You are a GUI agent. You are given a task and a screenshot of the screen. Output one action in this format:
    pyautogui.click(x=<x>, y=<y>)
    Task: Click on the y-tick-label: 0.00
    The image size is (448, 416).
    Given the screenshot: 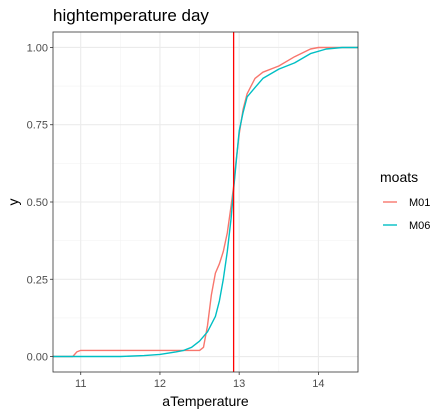 What is the action you would take?
    pyautogui.click(x=37, y=358)
    